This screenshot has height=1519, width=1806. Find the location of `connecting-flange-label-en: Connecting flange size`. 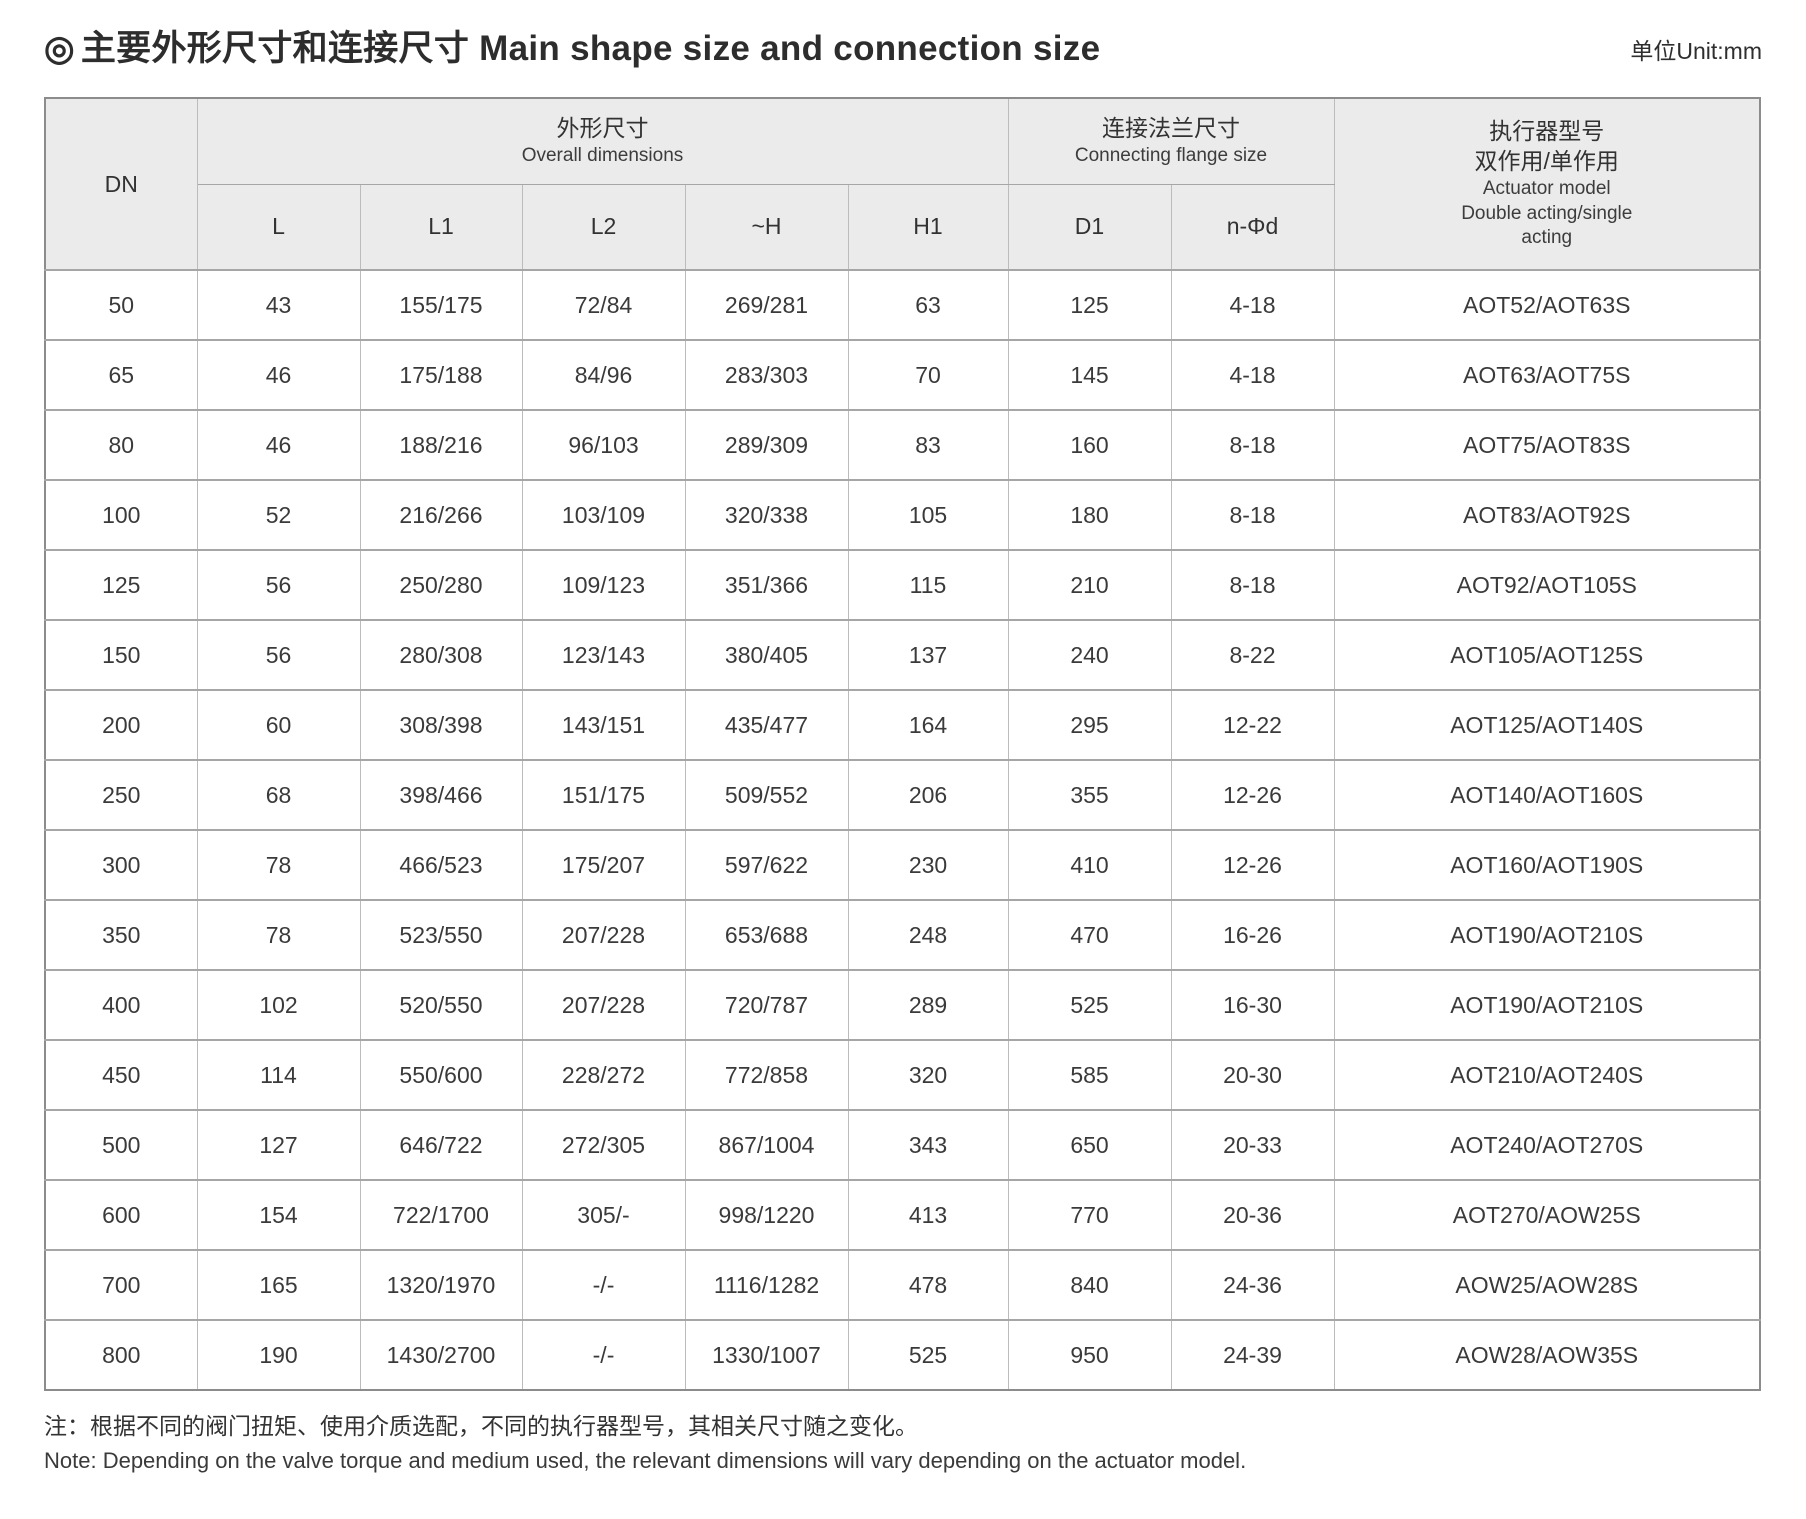

connecting-flange-label-en: Connecting flange size is located at coordinates (1171, 155).